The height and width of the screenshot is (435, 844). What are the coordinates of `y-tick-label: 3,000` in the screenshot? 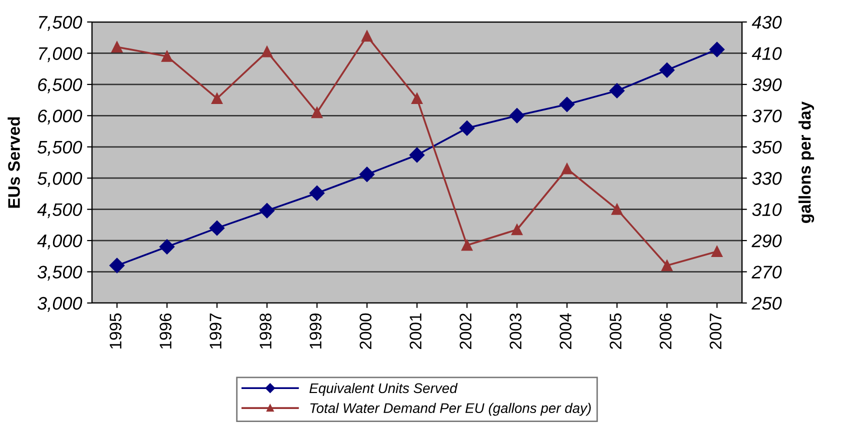 It's located at (60, 304).